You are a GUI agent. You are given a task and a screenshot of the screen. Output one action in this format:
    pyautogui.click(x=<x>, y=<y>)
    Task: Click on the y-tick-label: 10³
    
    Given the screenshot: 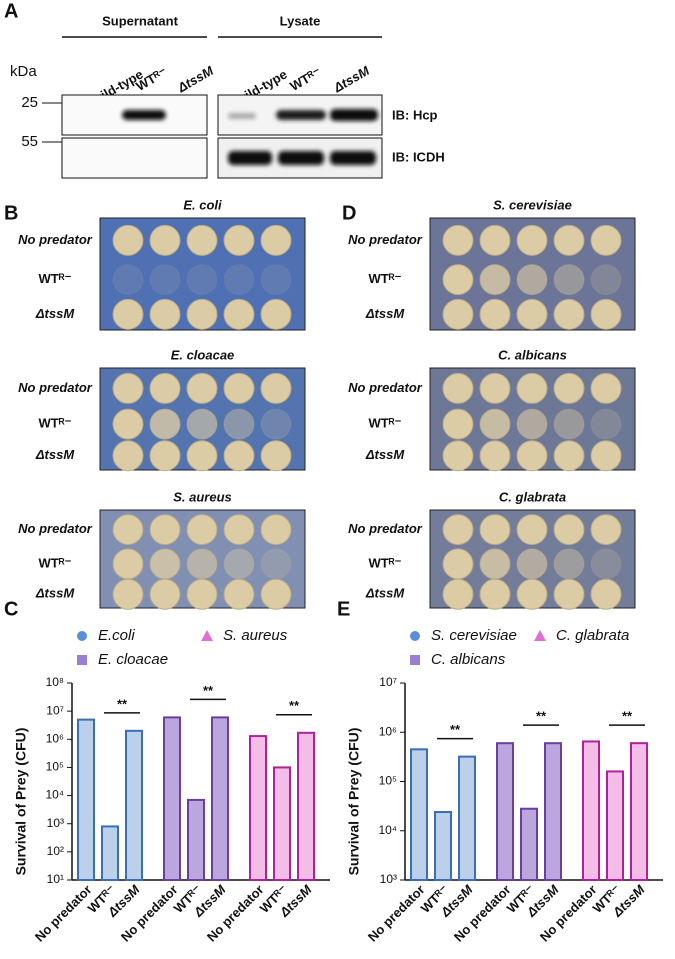 What is the action you would take?
    pyautogui.click(x=55, y=823)
    